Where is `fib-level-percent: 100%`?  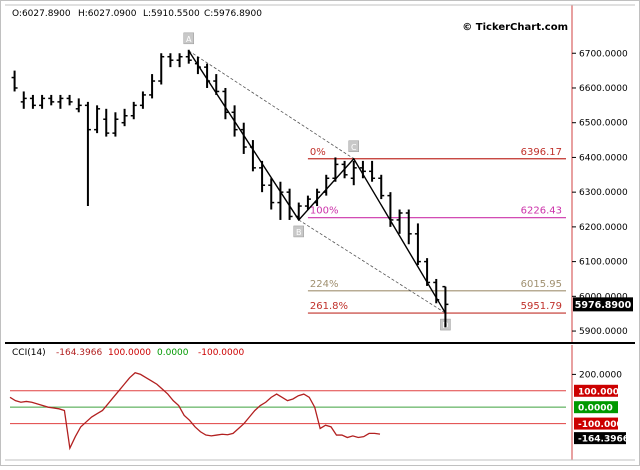 fib-level-percent: 100% is located at coordinates (324, 211).